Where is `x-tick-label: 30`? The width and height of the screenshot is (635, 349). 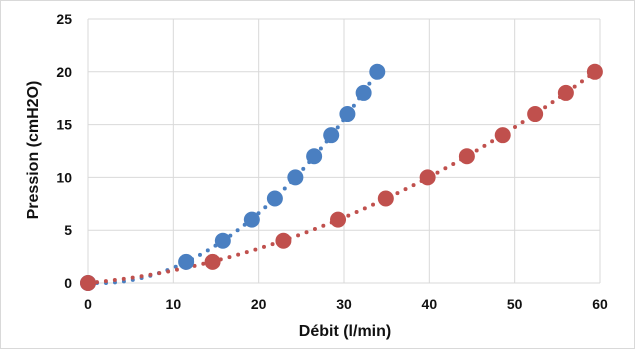 x-tick-label: 30 is located at coordinates (344, 304).